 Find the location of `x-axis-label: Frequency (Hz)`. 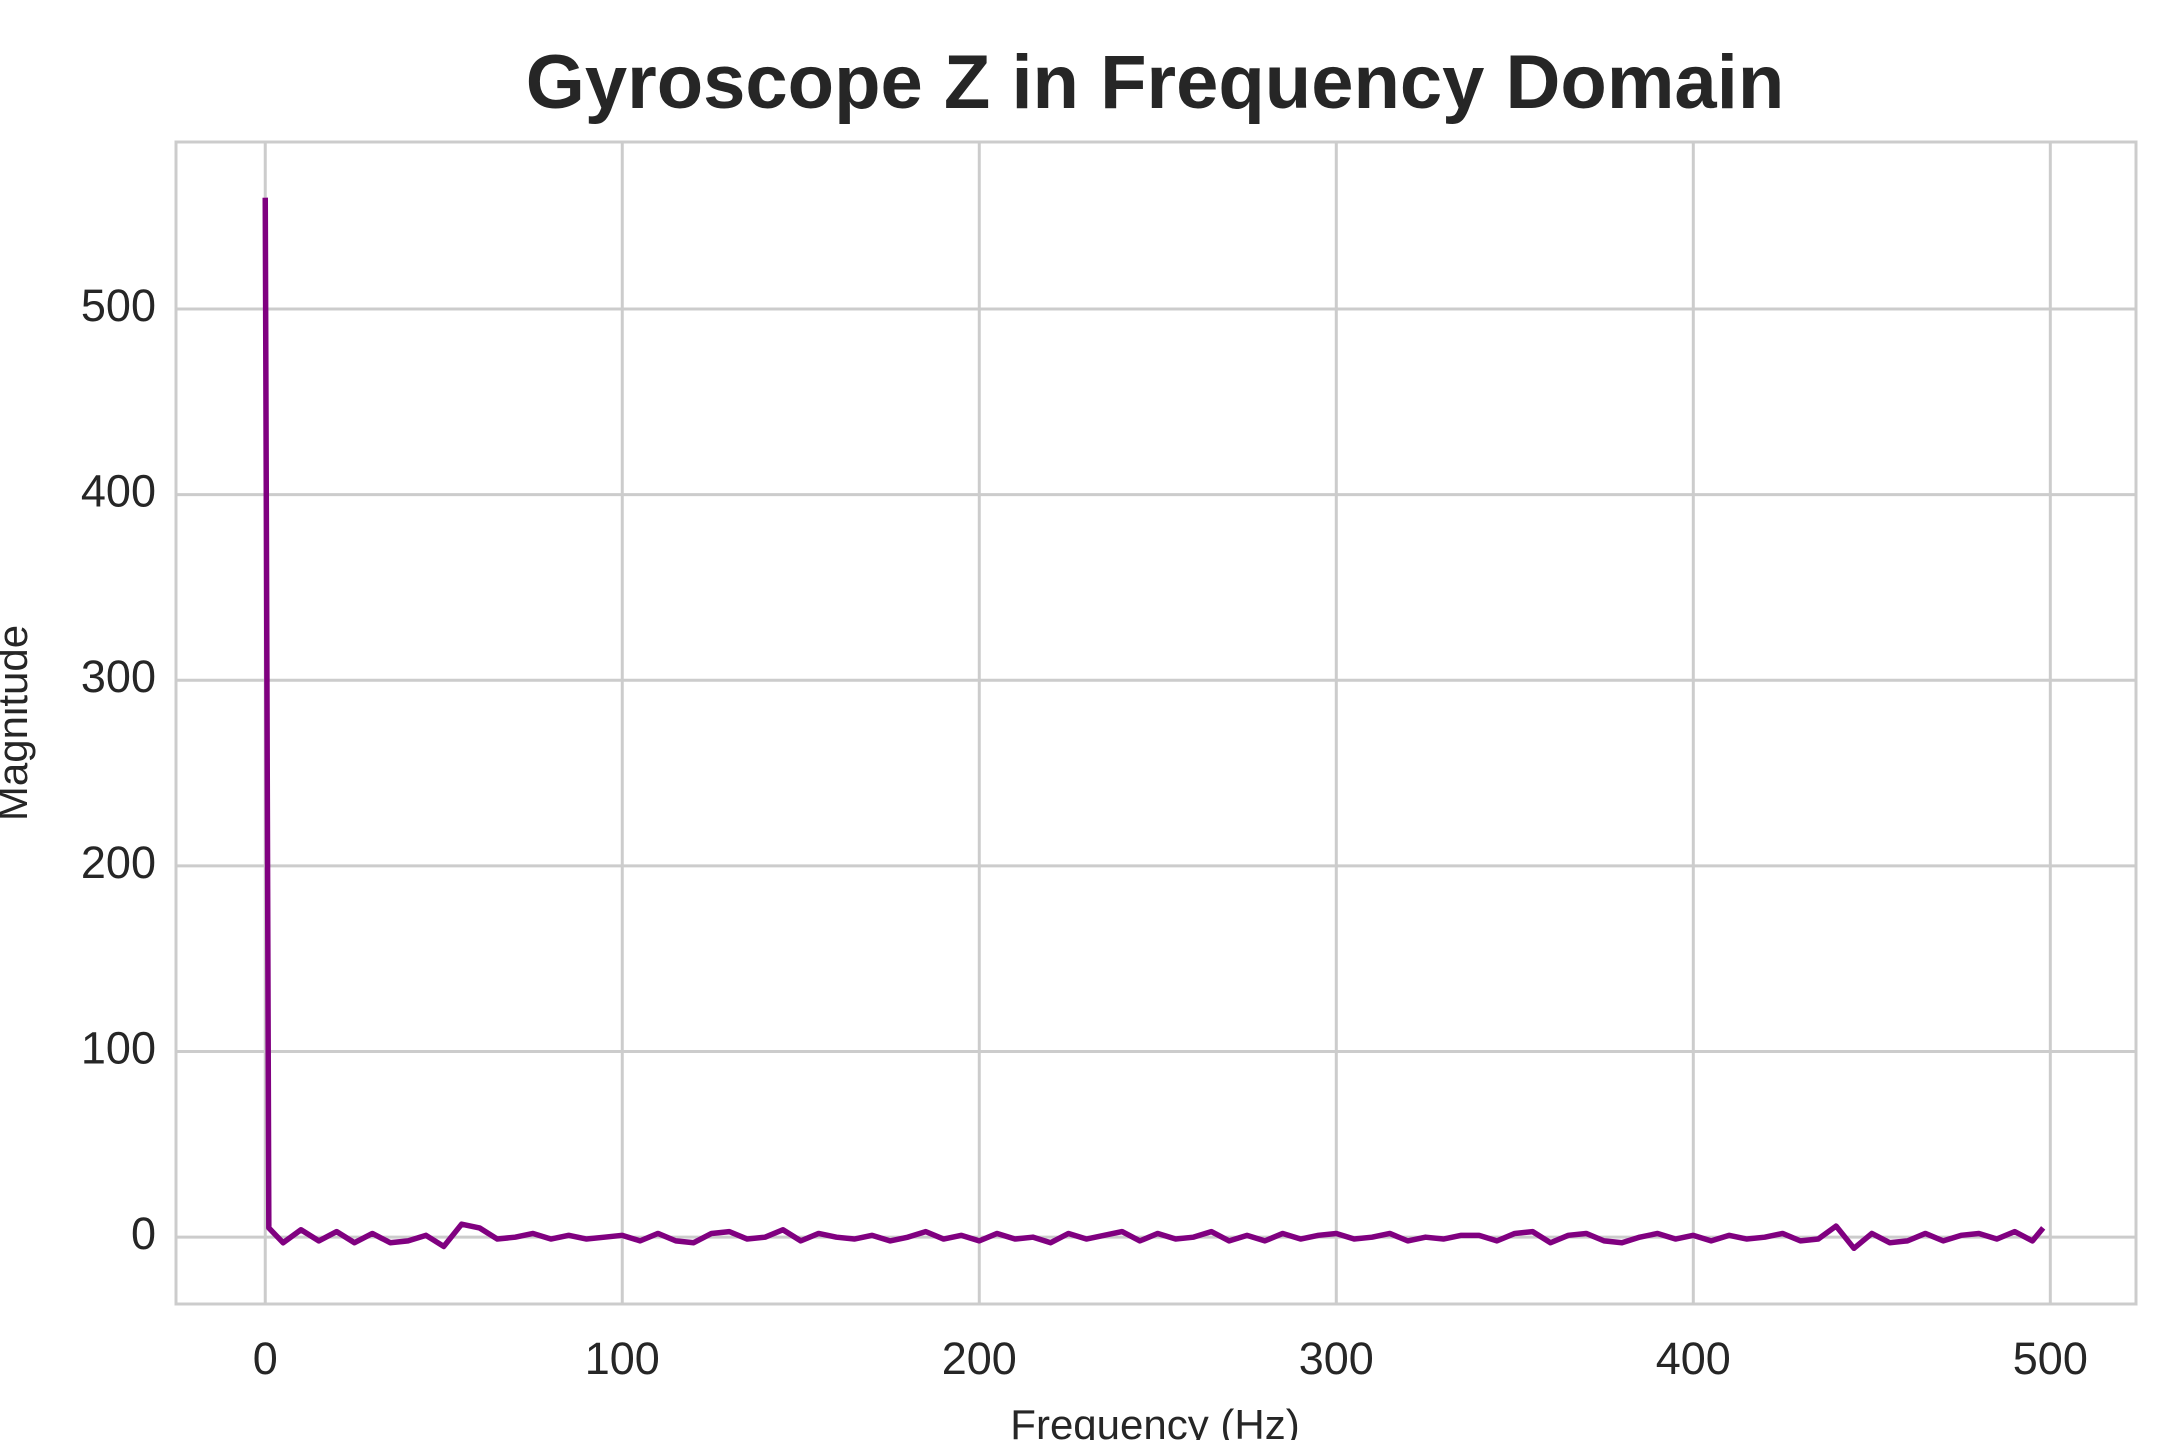

x-axis-label: Frequency (Hz) is located at coordinates (1154, 1420).